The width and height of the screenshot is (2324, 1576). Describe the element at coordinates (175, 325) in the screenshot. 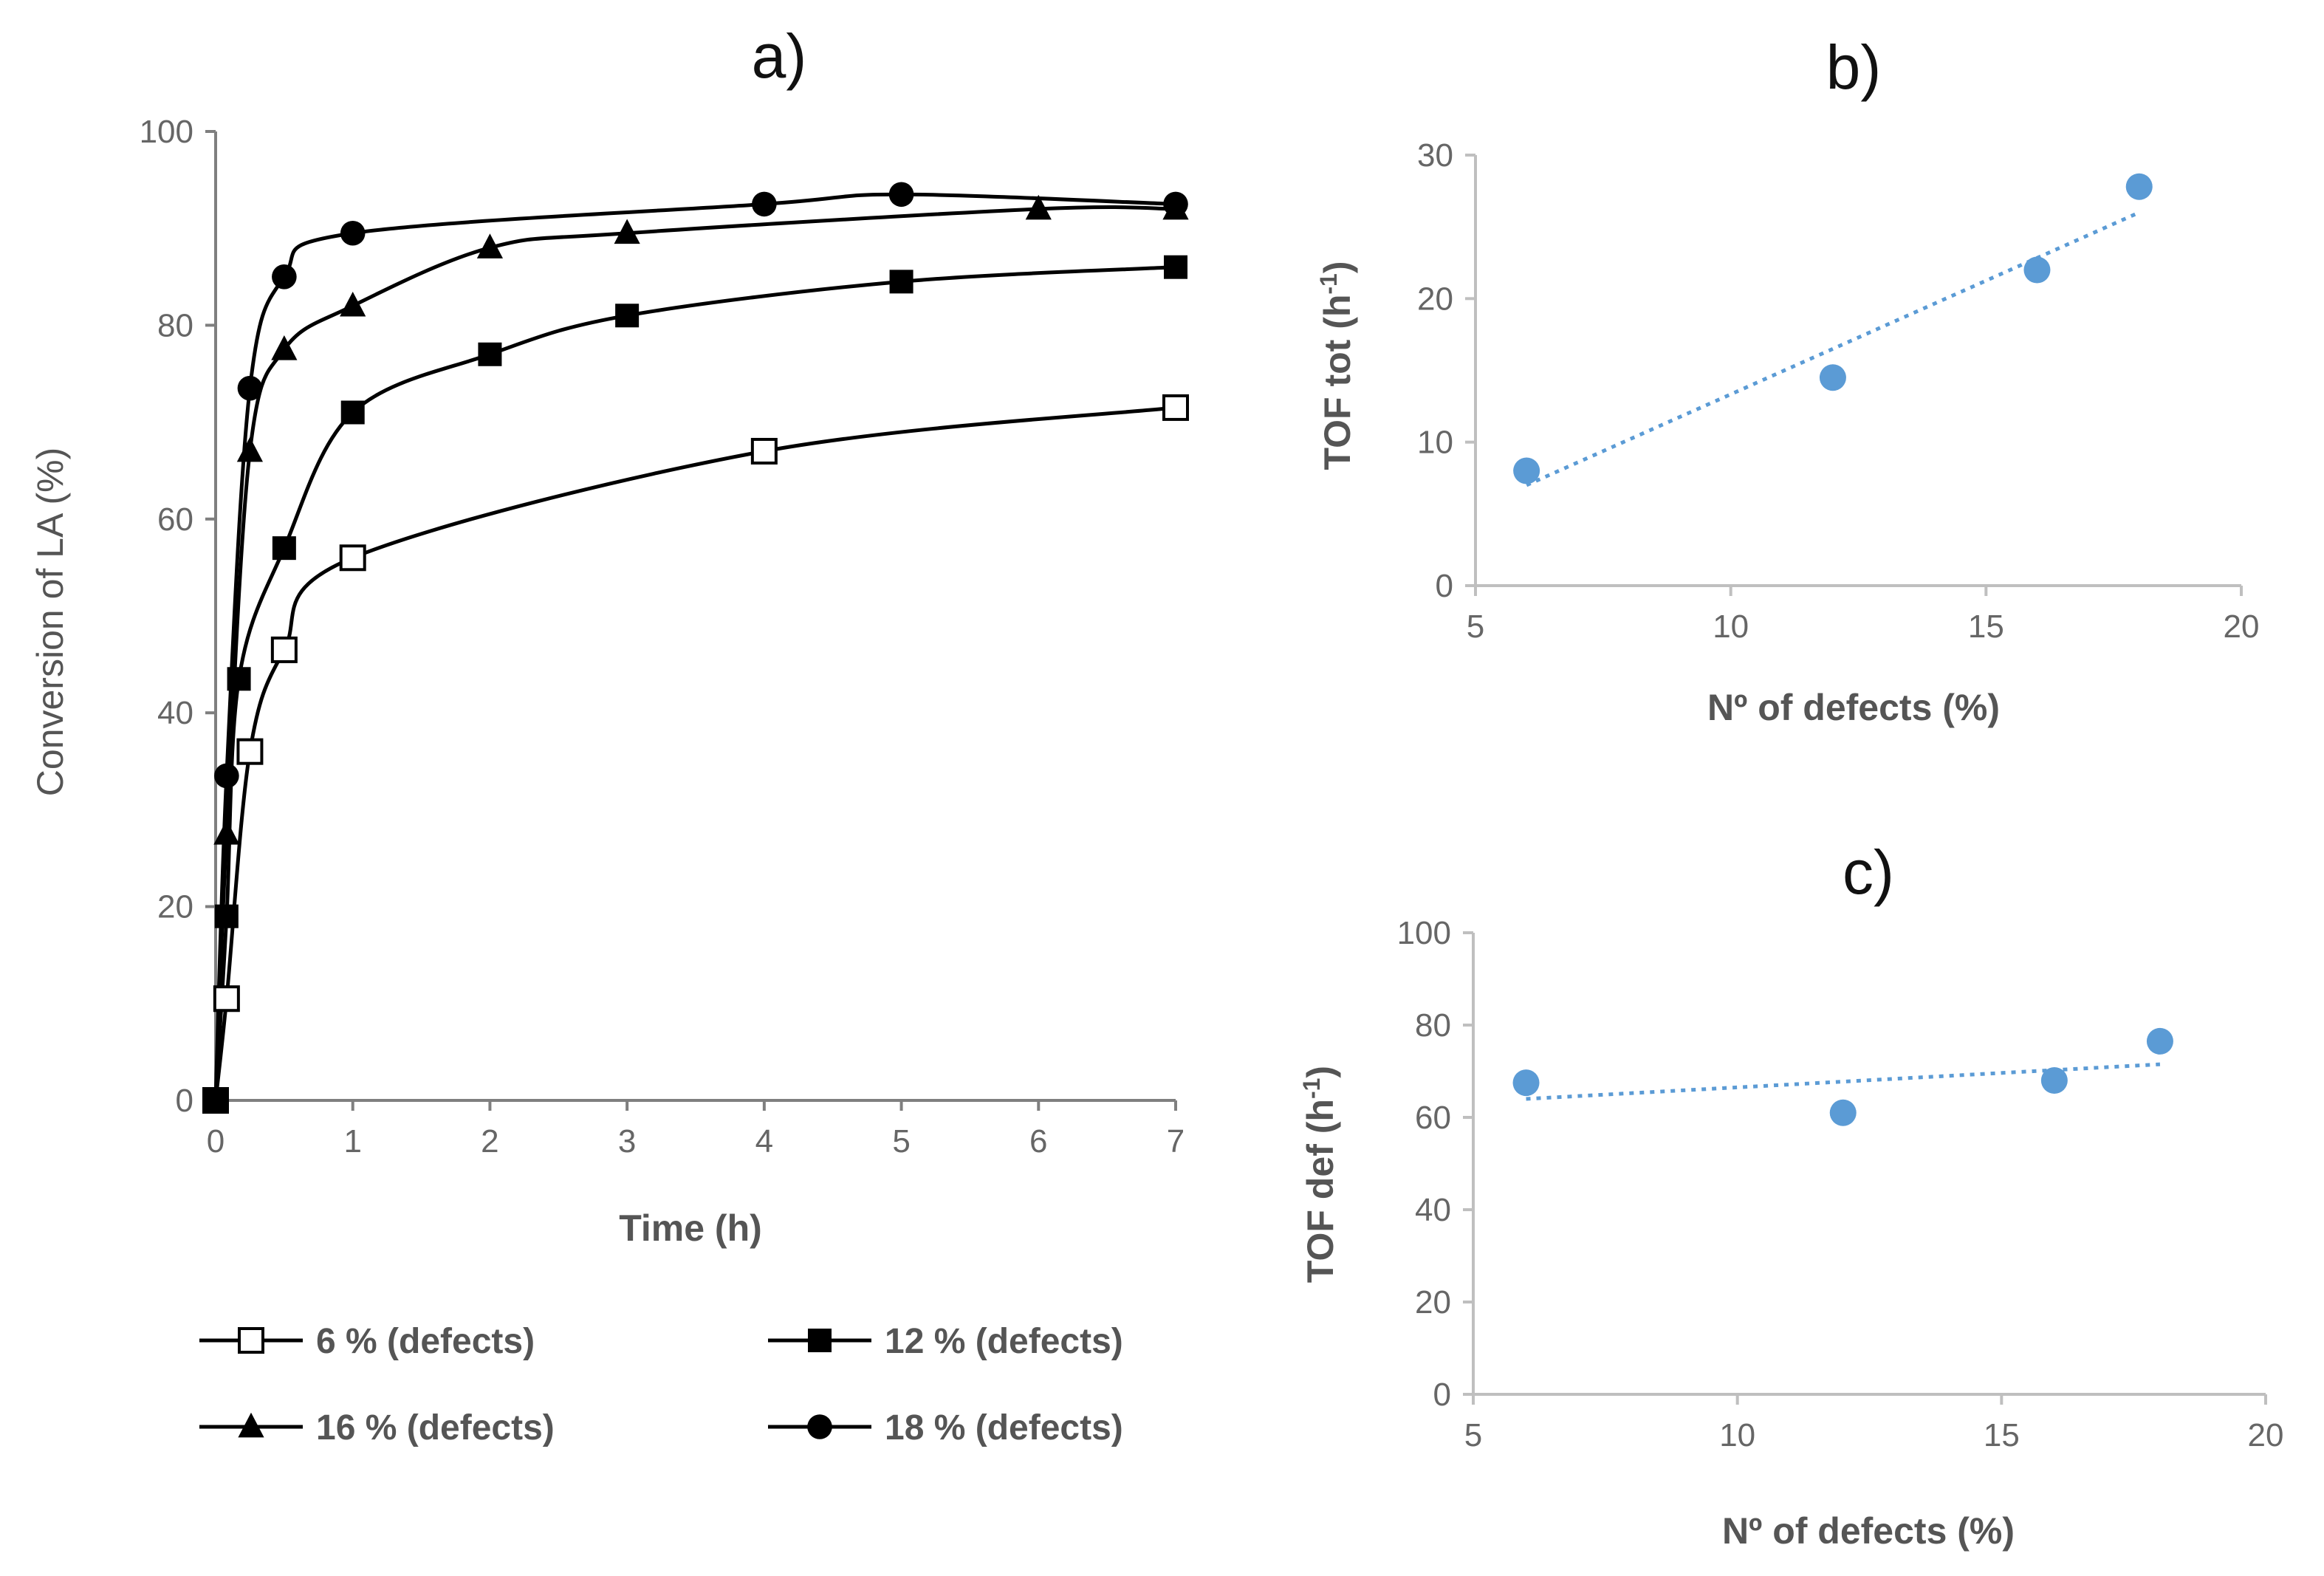

I see `panel-a-y-tick-label: 80` at that location.